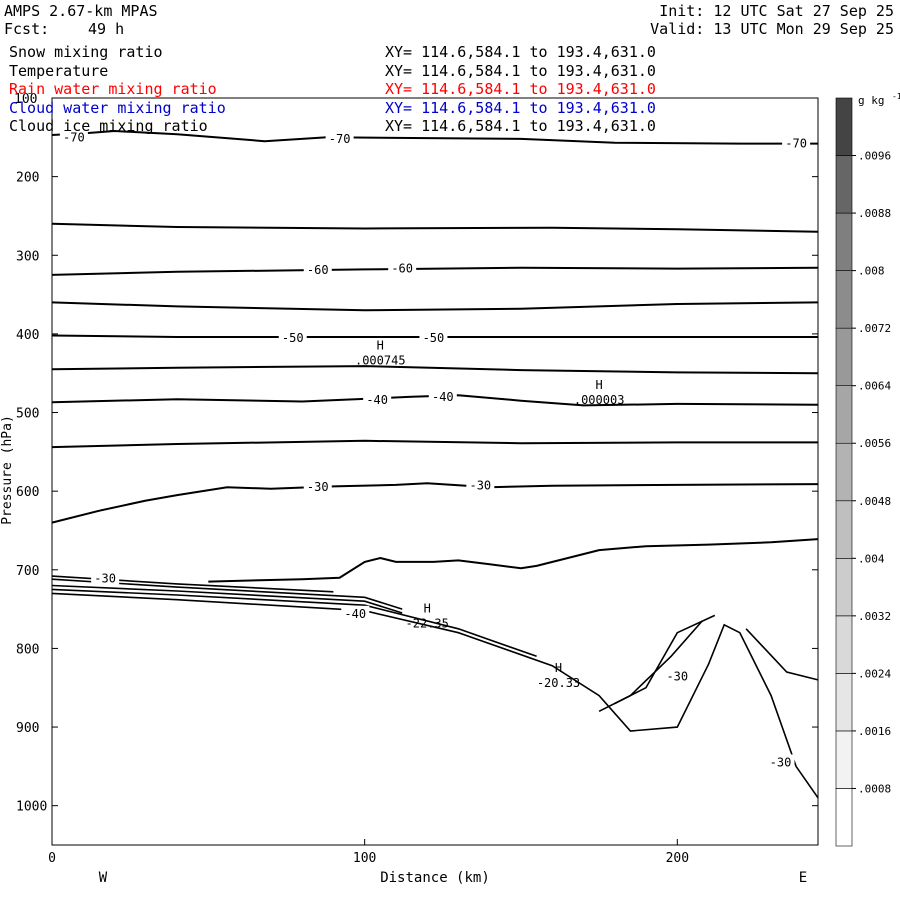  What do you see at coordinates (874, 673) in the screenshot?
I see `colorbar-label: .0024` at bounding box center [874, 673].